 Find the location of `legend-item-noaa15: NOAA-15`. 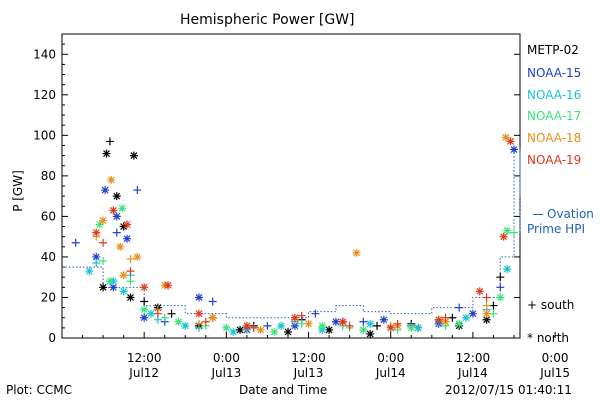

legend-item-noaa15: NOAA-15 is located at coordinates (554, 73).